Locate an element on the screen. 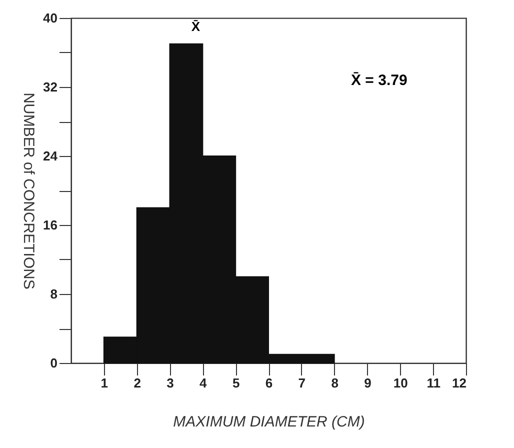 This screenshot has height=448, width=514. y-tick-label: 16 is located at coordinates (50, 225).